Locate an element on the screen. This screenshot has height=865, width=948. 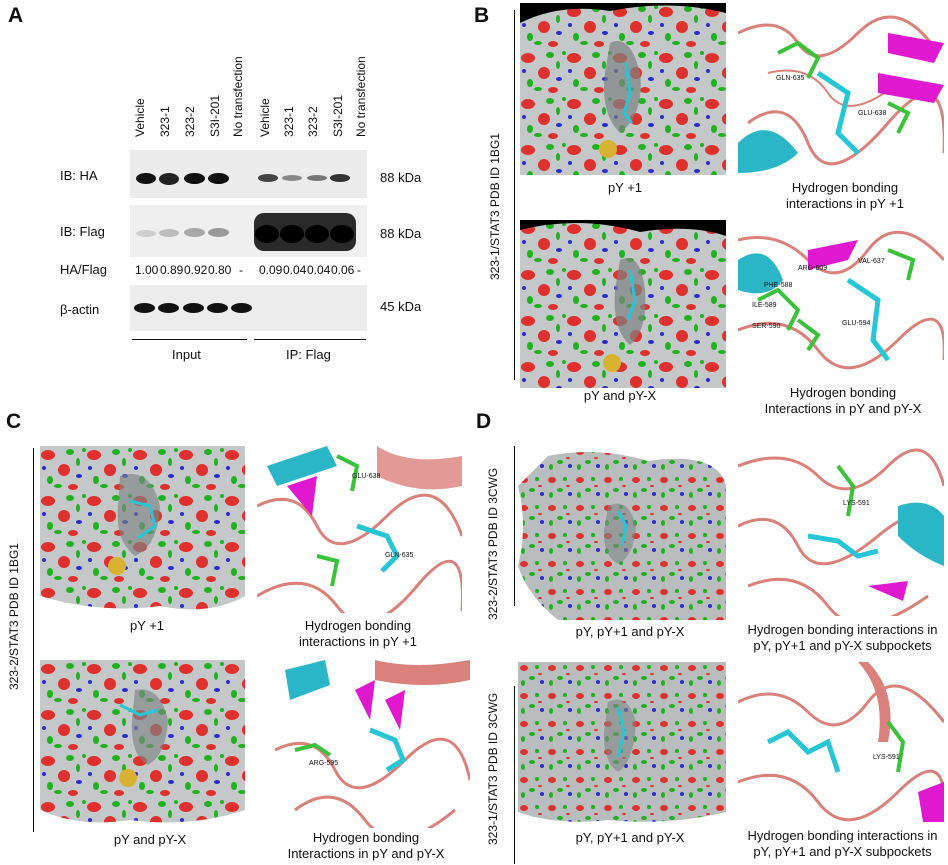
input-group-label: Input is located at coordinates (186, 354).